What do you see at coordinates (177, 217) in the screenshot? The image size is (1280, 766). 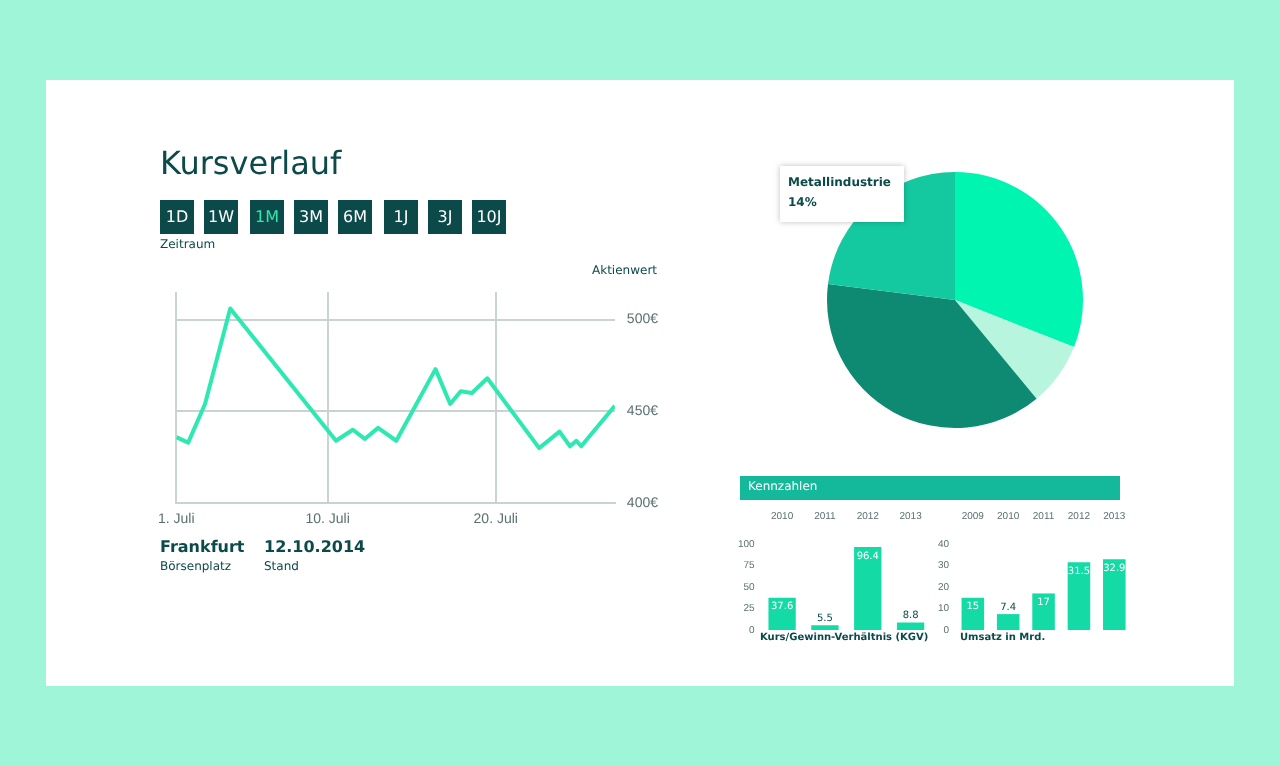 I see `period-button: 1D` at bounding box center [177, 217].